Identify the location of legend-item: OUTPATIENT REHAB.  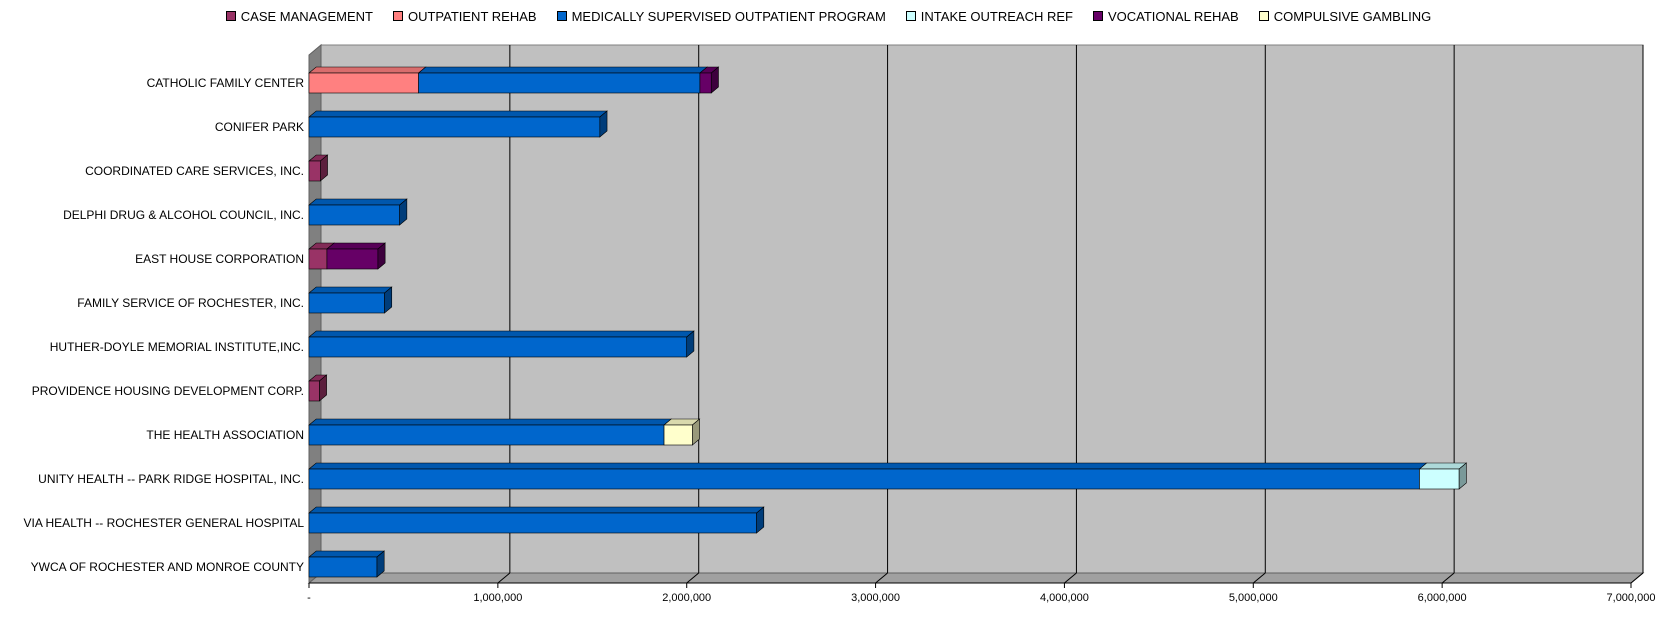
(464, 16).